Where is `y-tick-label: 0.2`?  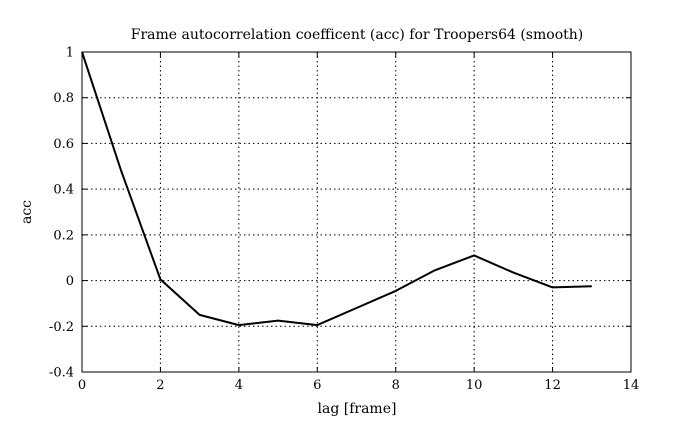
y-tick-label: 0.2 is located at coordinates (63, 235).